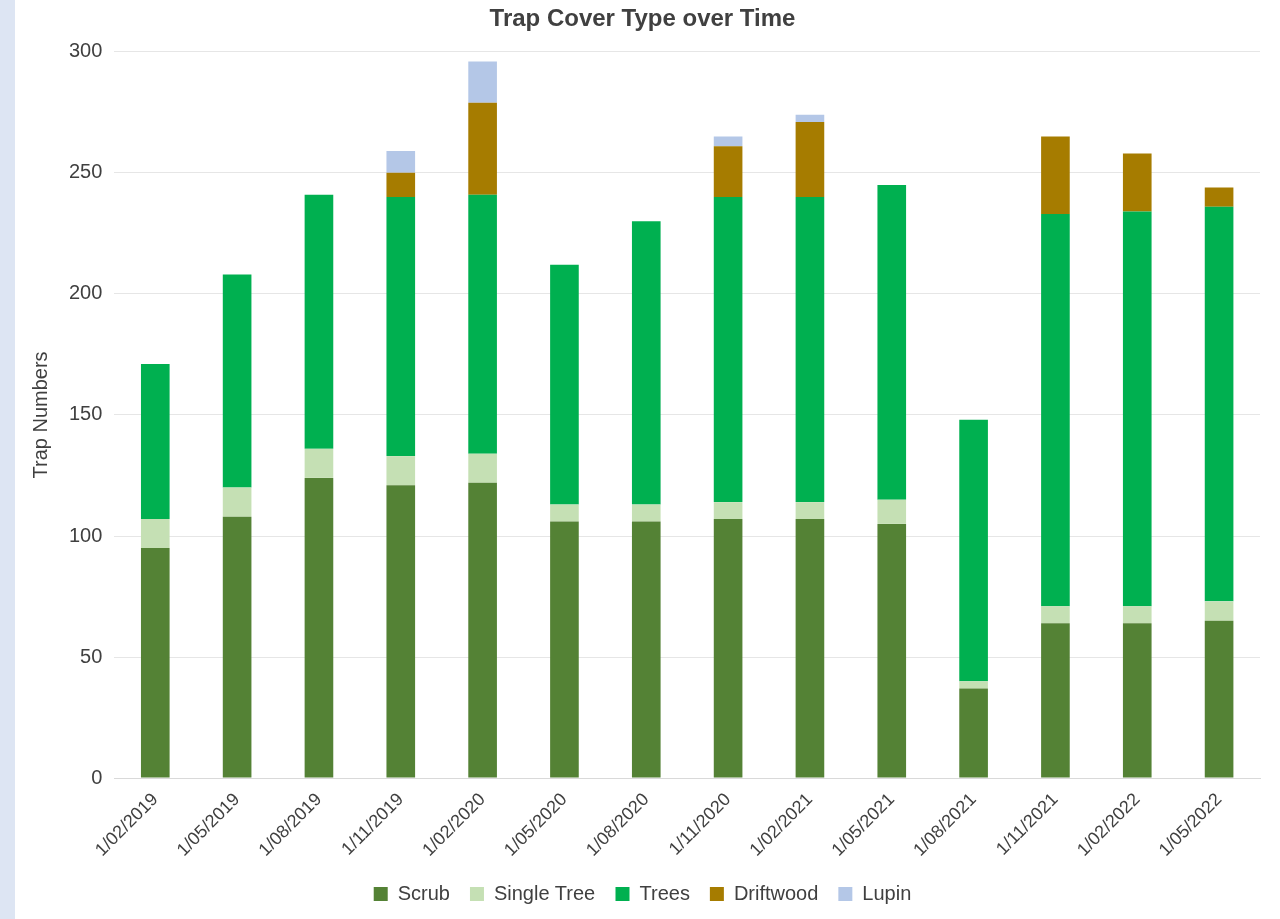  I want to click on legend-label: Driftwood, so click(776, 892).